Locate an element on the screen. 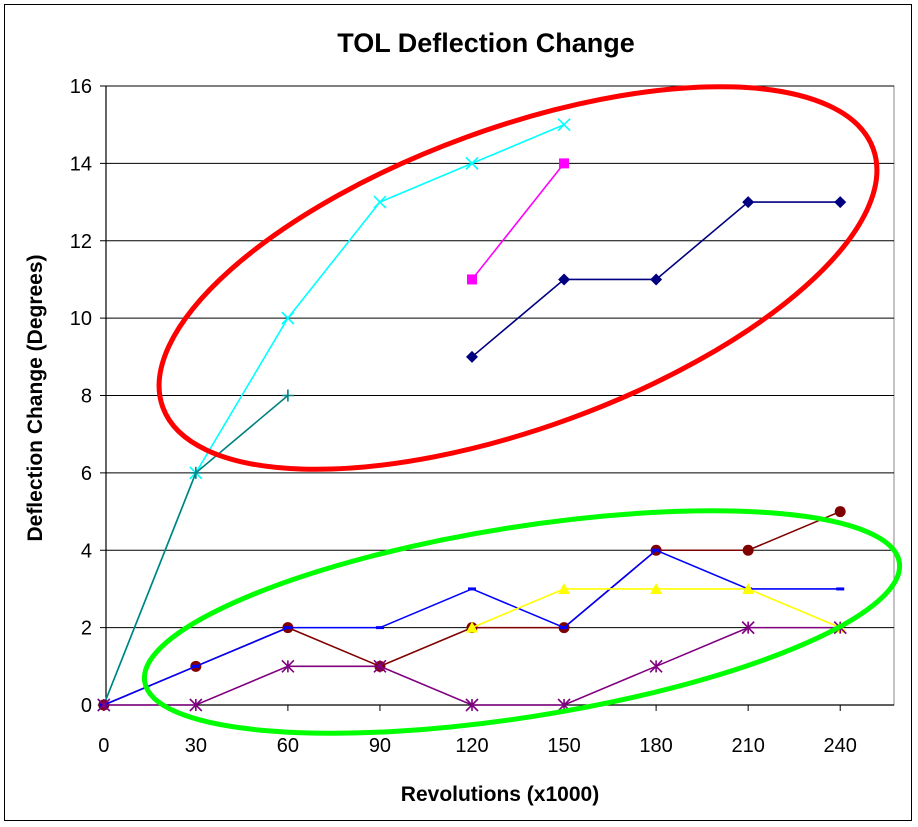 The image size is (918, 827). y-tick-label: 10 is located at coordinates (81, 319).